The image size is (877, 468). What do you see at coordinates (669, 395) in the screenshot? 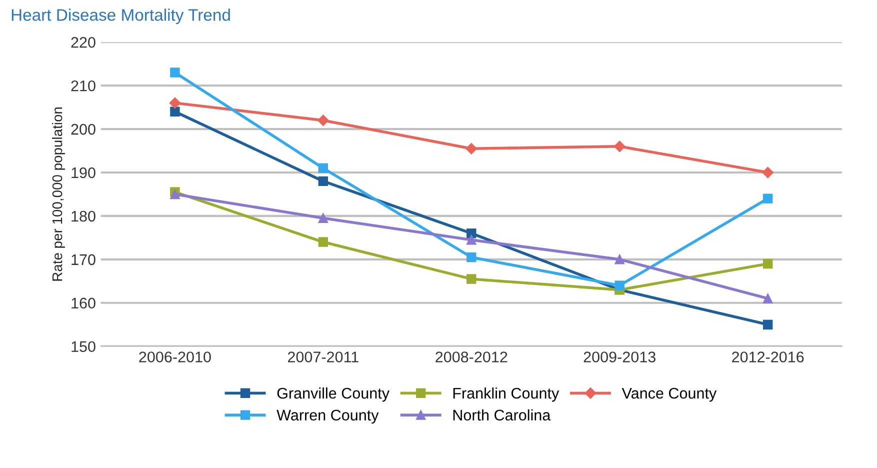
I see `legend-label: Vance County` at bounding box center [669, 395].